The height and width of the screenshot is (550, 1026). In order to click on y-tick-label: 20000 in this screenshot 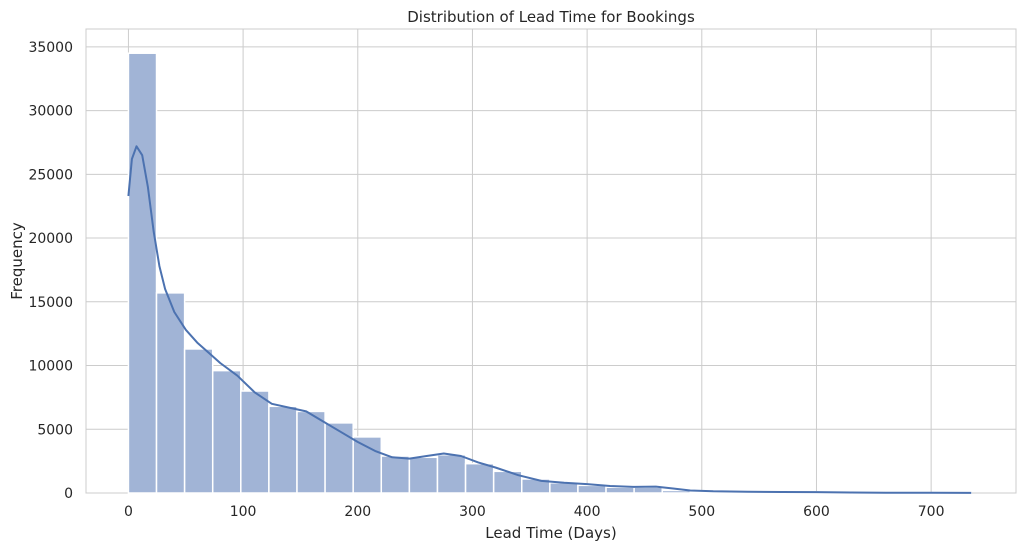, I will do `click(50, 239)`.